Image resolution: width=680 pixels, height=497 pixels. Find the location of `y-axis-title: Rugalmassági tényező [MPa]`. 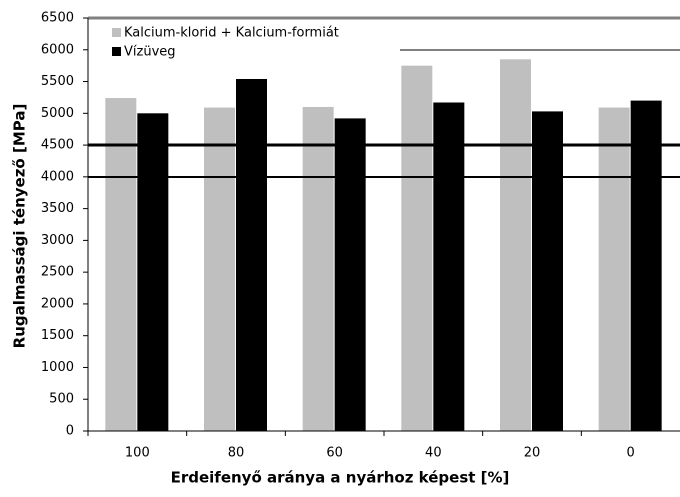

y-axis-title: Rugalmassági tényező [MPa] is located at coordinates (20, 226).